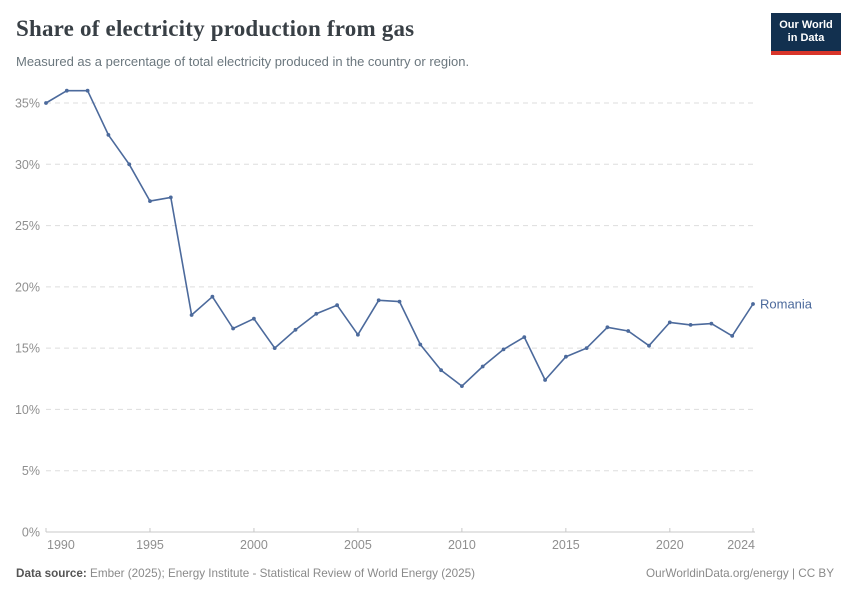 The width and height of the screenshot is (850, 600). I want to click on x-tick-label-2005: 2005, so click(358, 545).